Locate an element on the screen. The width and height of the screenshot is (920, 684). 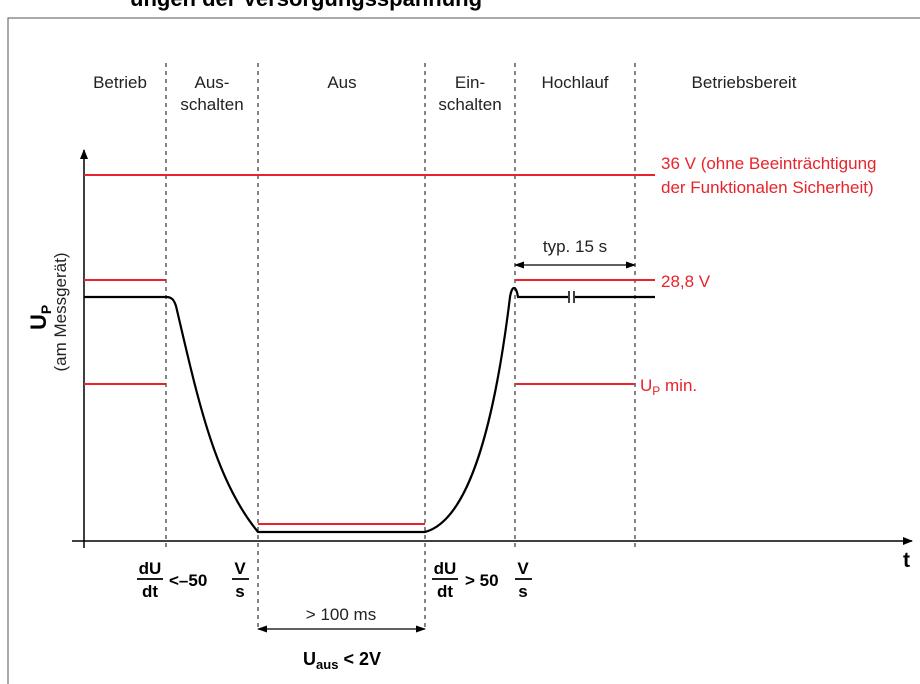
phase-label-ausschalten: Aus-schalten is located at coordinates (211, 93).